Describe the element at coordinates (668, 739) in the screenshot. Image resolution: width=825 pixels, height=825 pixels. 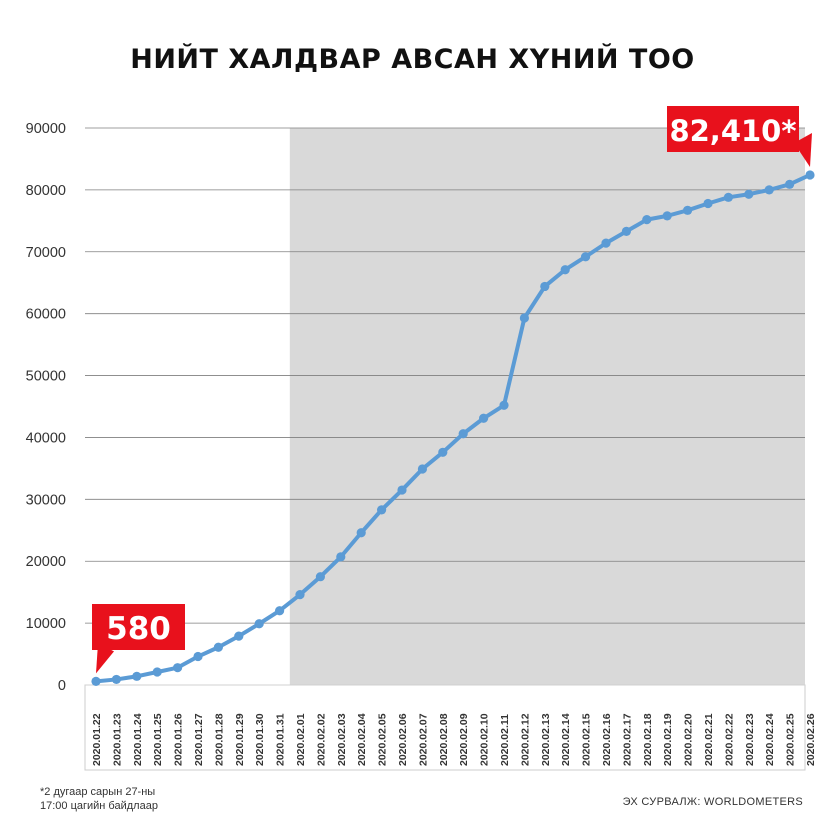
I see `x-tick-label: 2020.02.19` at that location.